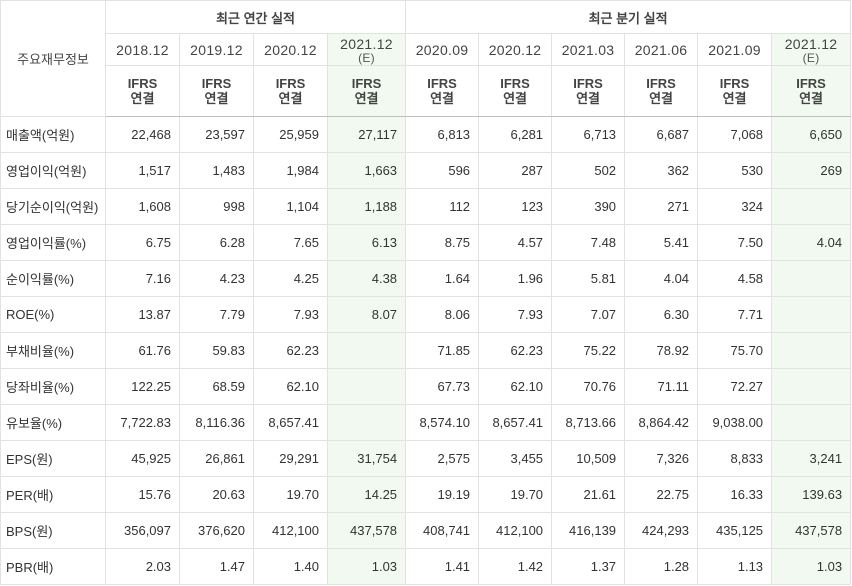 This screenshot has width=852, height=586. Describe the element at coordinates (661, 494) in the screenshot. I see `table-cell: 22.75` at that location.